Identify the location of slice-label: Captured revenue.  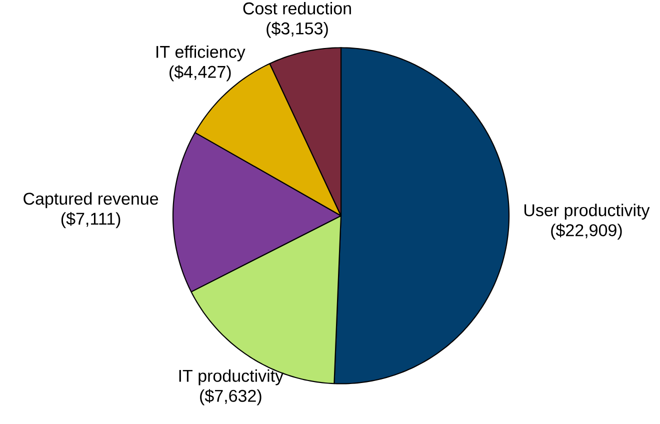
(91, 200).